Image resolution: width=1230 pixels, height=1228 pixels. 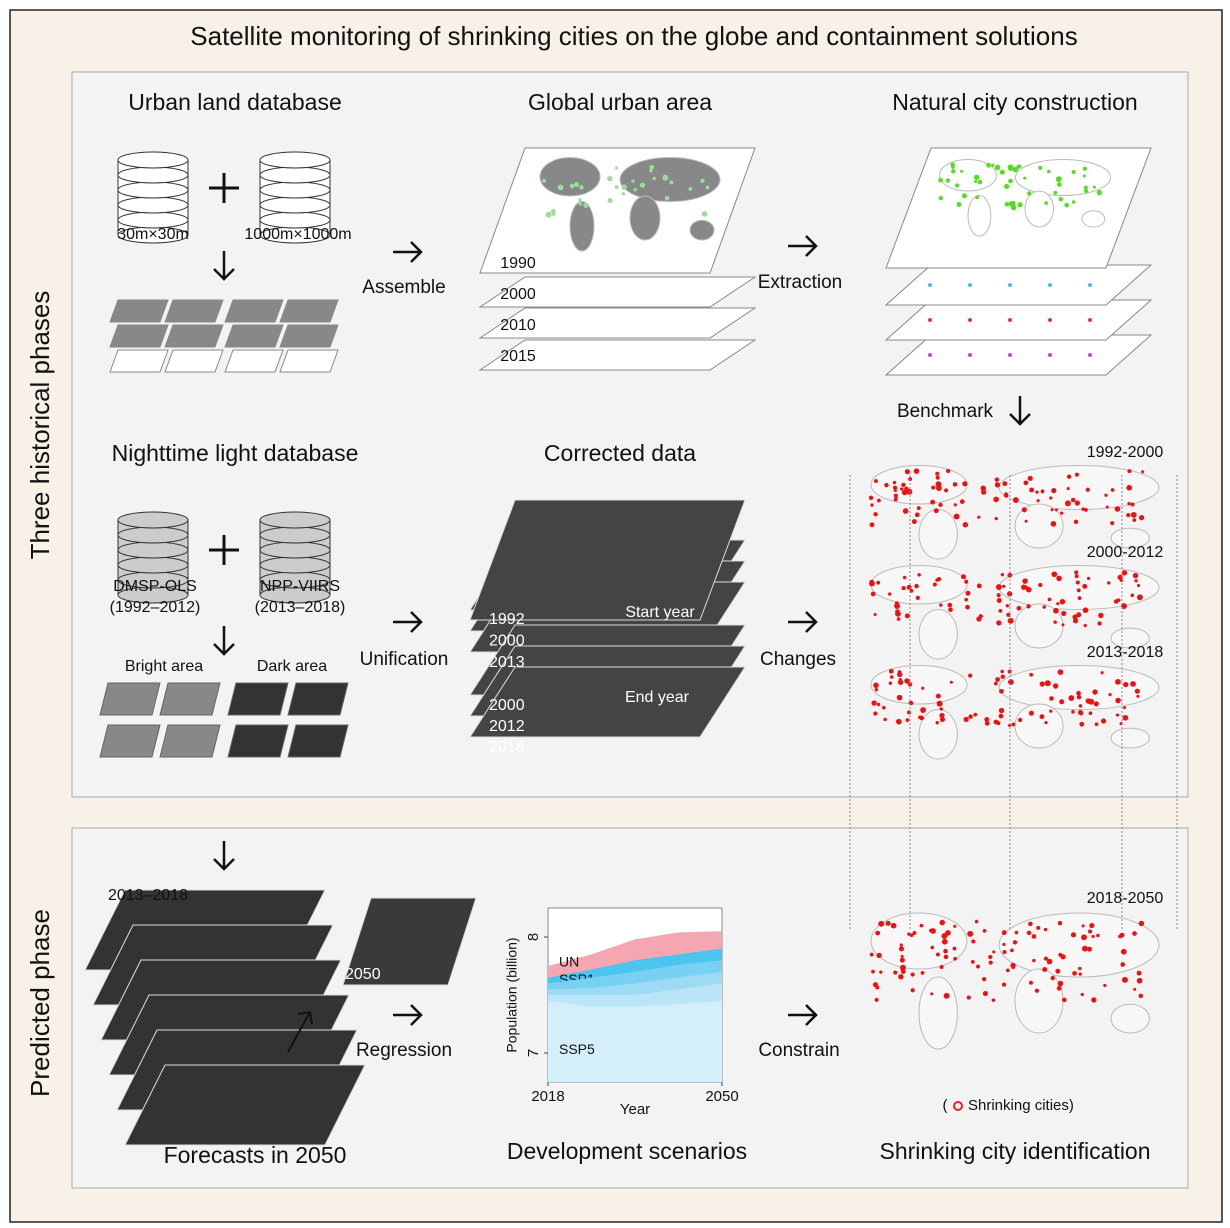 I want to click on step-label: Benchmark, so click(x=945, y=411).